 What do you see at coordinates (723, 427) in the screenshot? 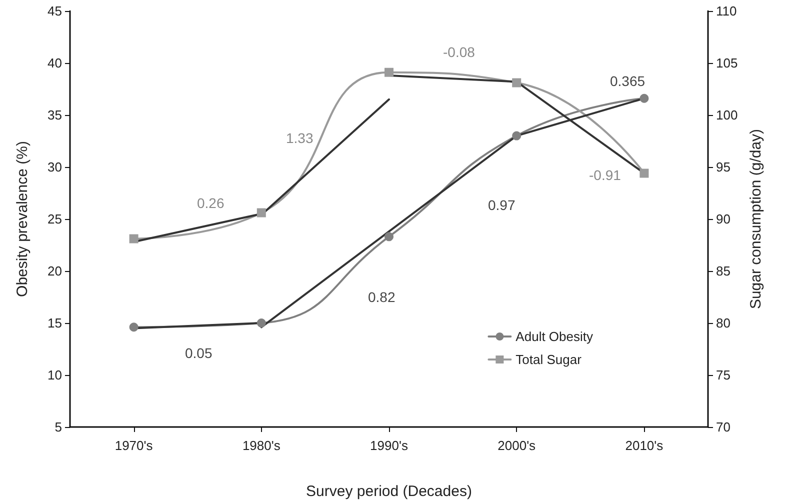
I see `y2-tick-label: 70` at bounding box center [723, 427].